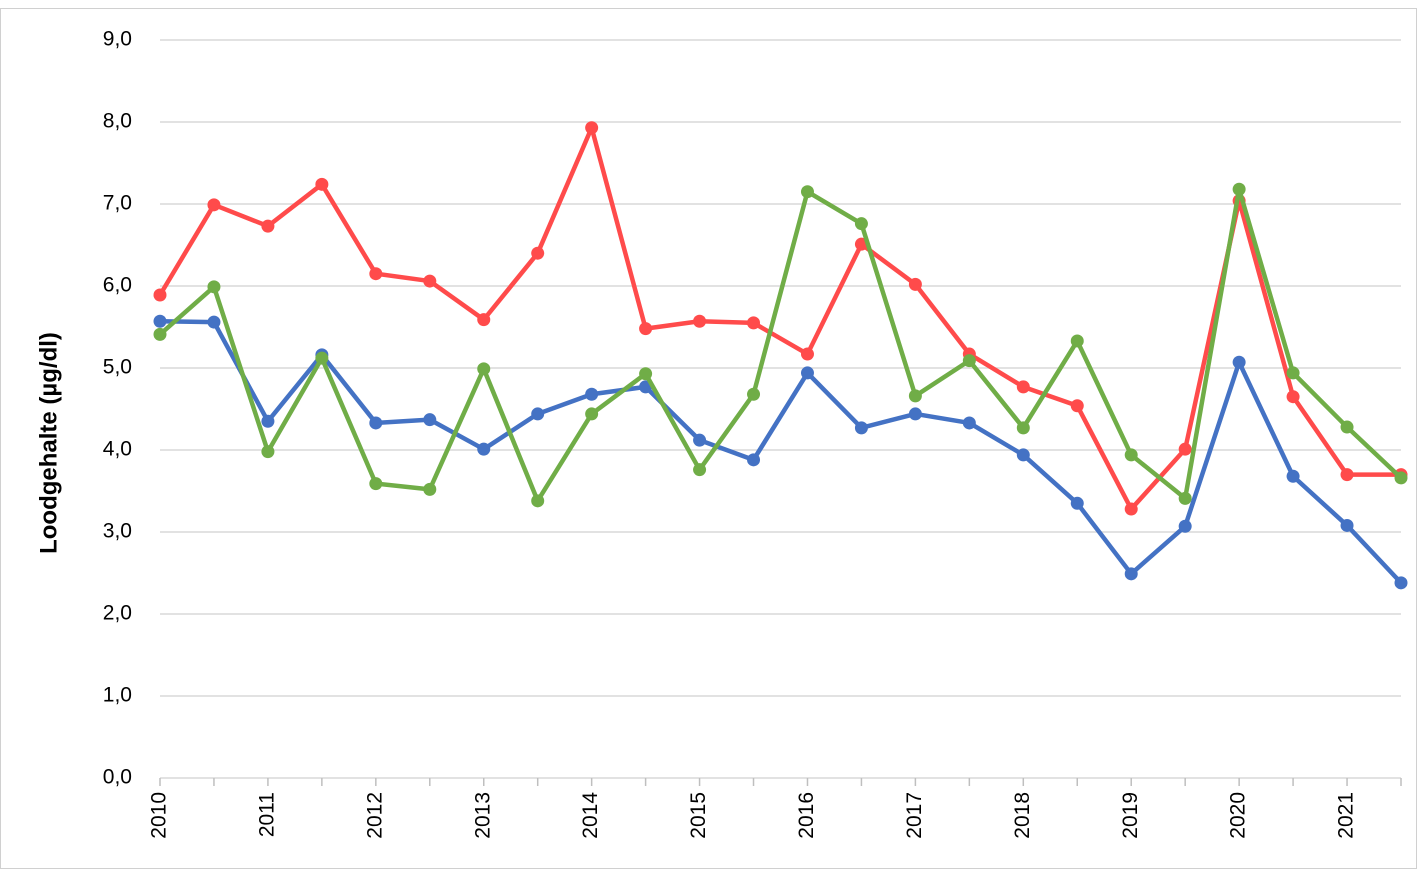  I want to click on y-tick-label: 4,0, so click(117, 449).